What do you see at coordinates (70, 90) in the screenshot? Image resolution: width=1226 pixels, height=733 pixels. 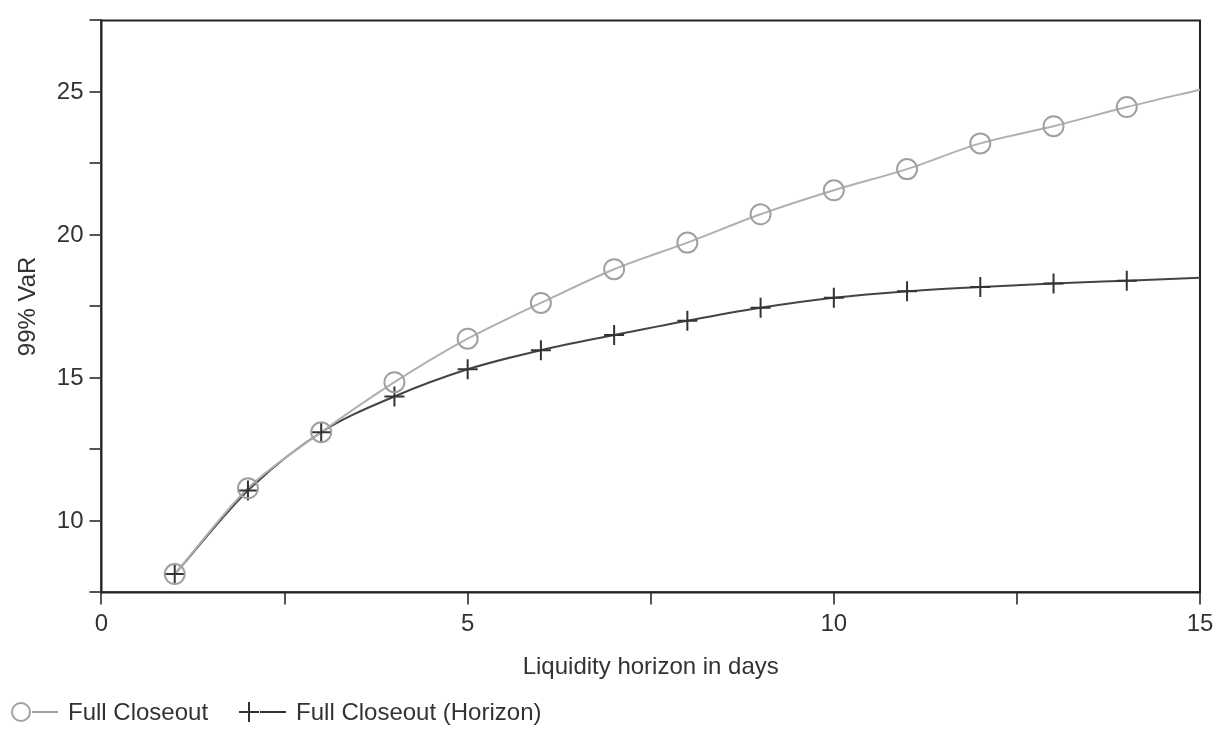 I see `y-tick-label: 25` at bounding box center [70, 90].